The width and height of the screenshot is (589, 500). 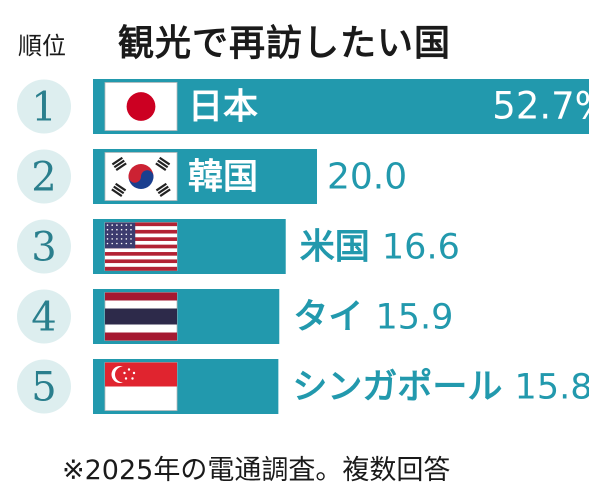 What do you see at coordinates (403, 387) in the screenshot?
I see `category-name: シンガポール` at bounding box center [403, 387].